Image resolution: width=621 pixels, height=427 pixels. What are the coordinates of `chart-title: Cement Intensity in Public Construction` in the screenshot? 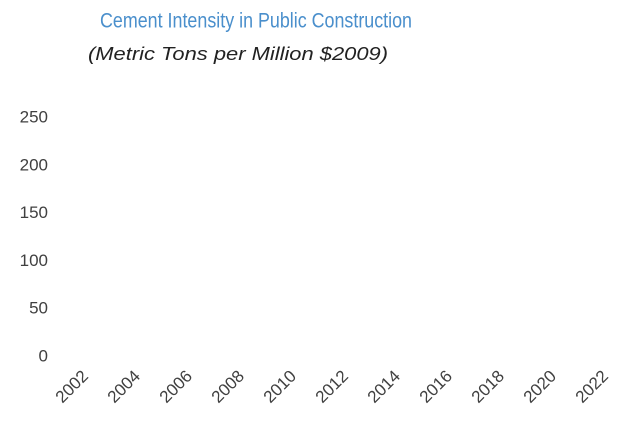 It's located at (256, 21).